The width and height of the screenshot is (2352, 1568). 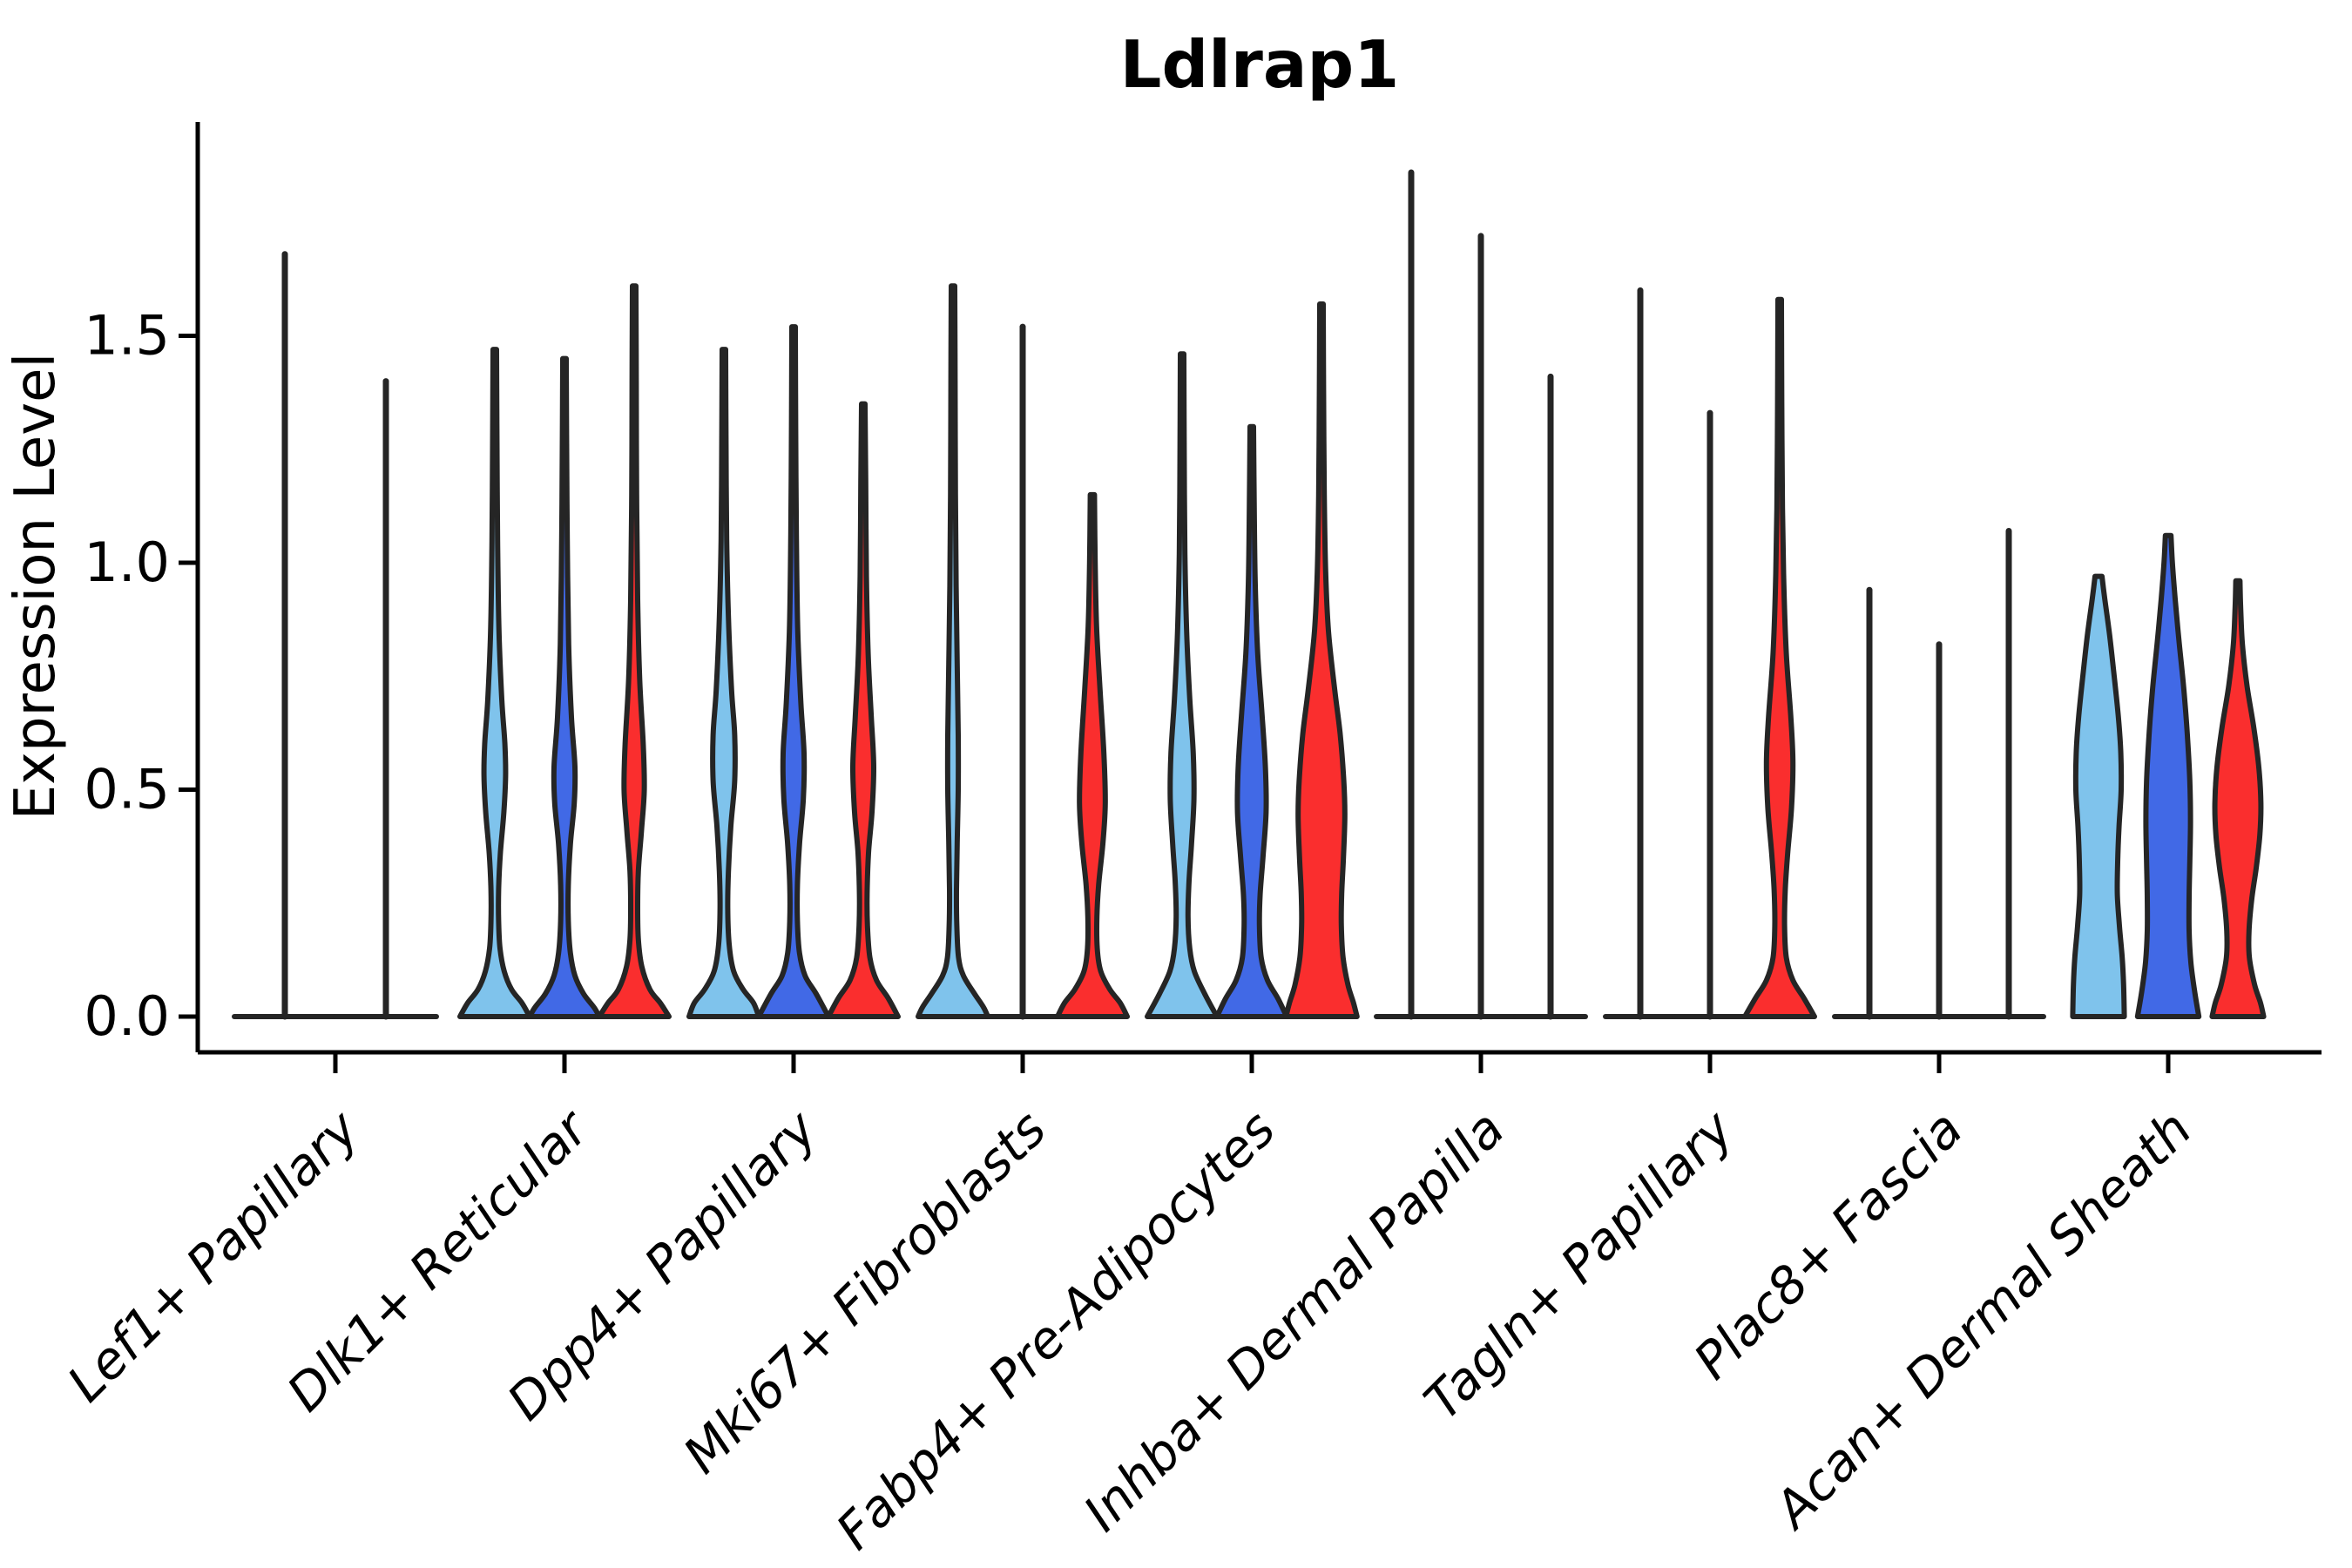 What do you see at coordinates (1260, 64) in the screenshot?
I see `chart-title: Ldlrap1` at bounding box center [1260, 64].